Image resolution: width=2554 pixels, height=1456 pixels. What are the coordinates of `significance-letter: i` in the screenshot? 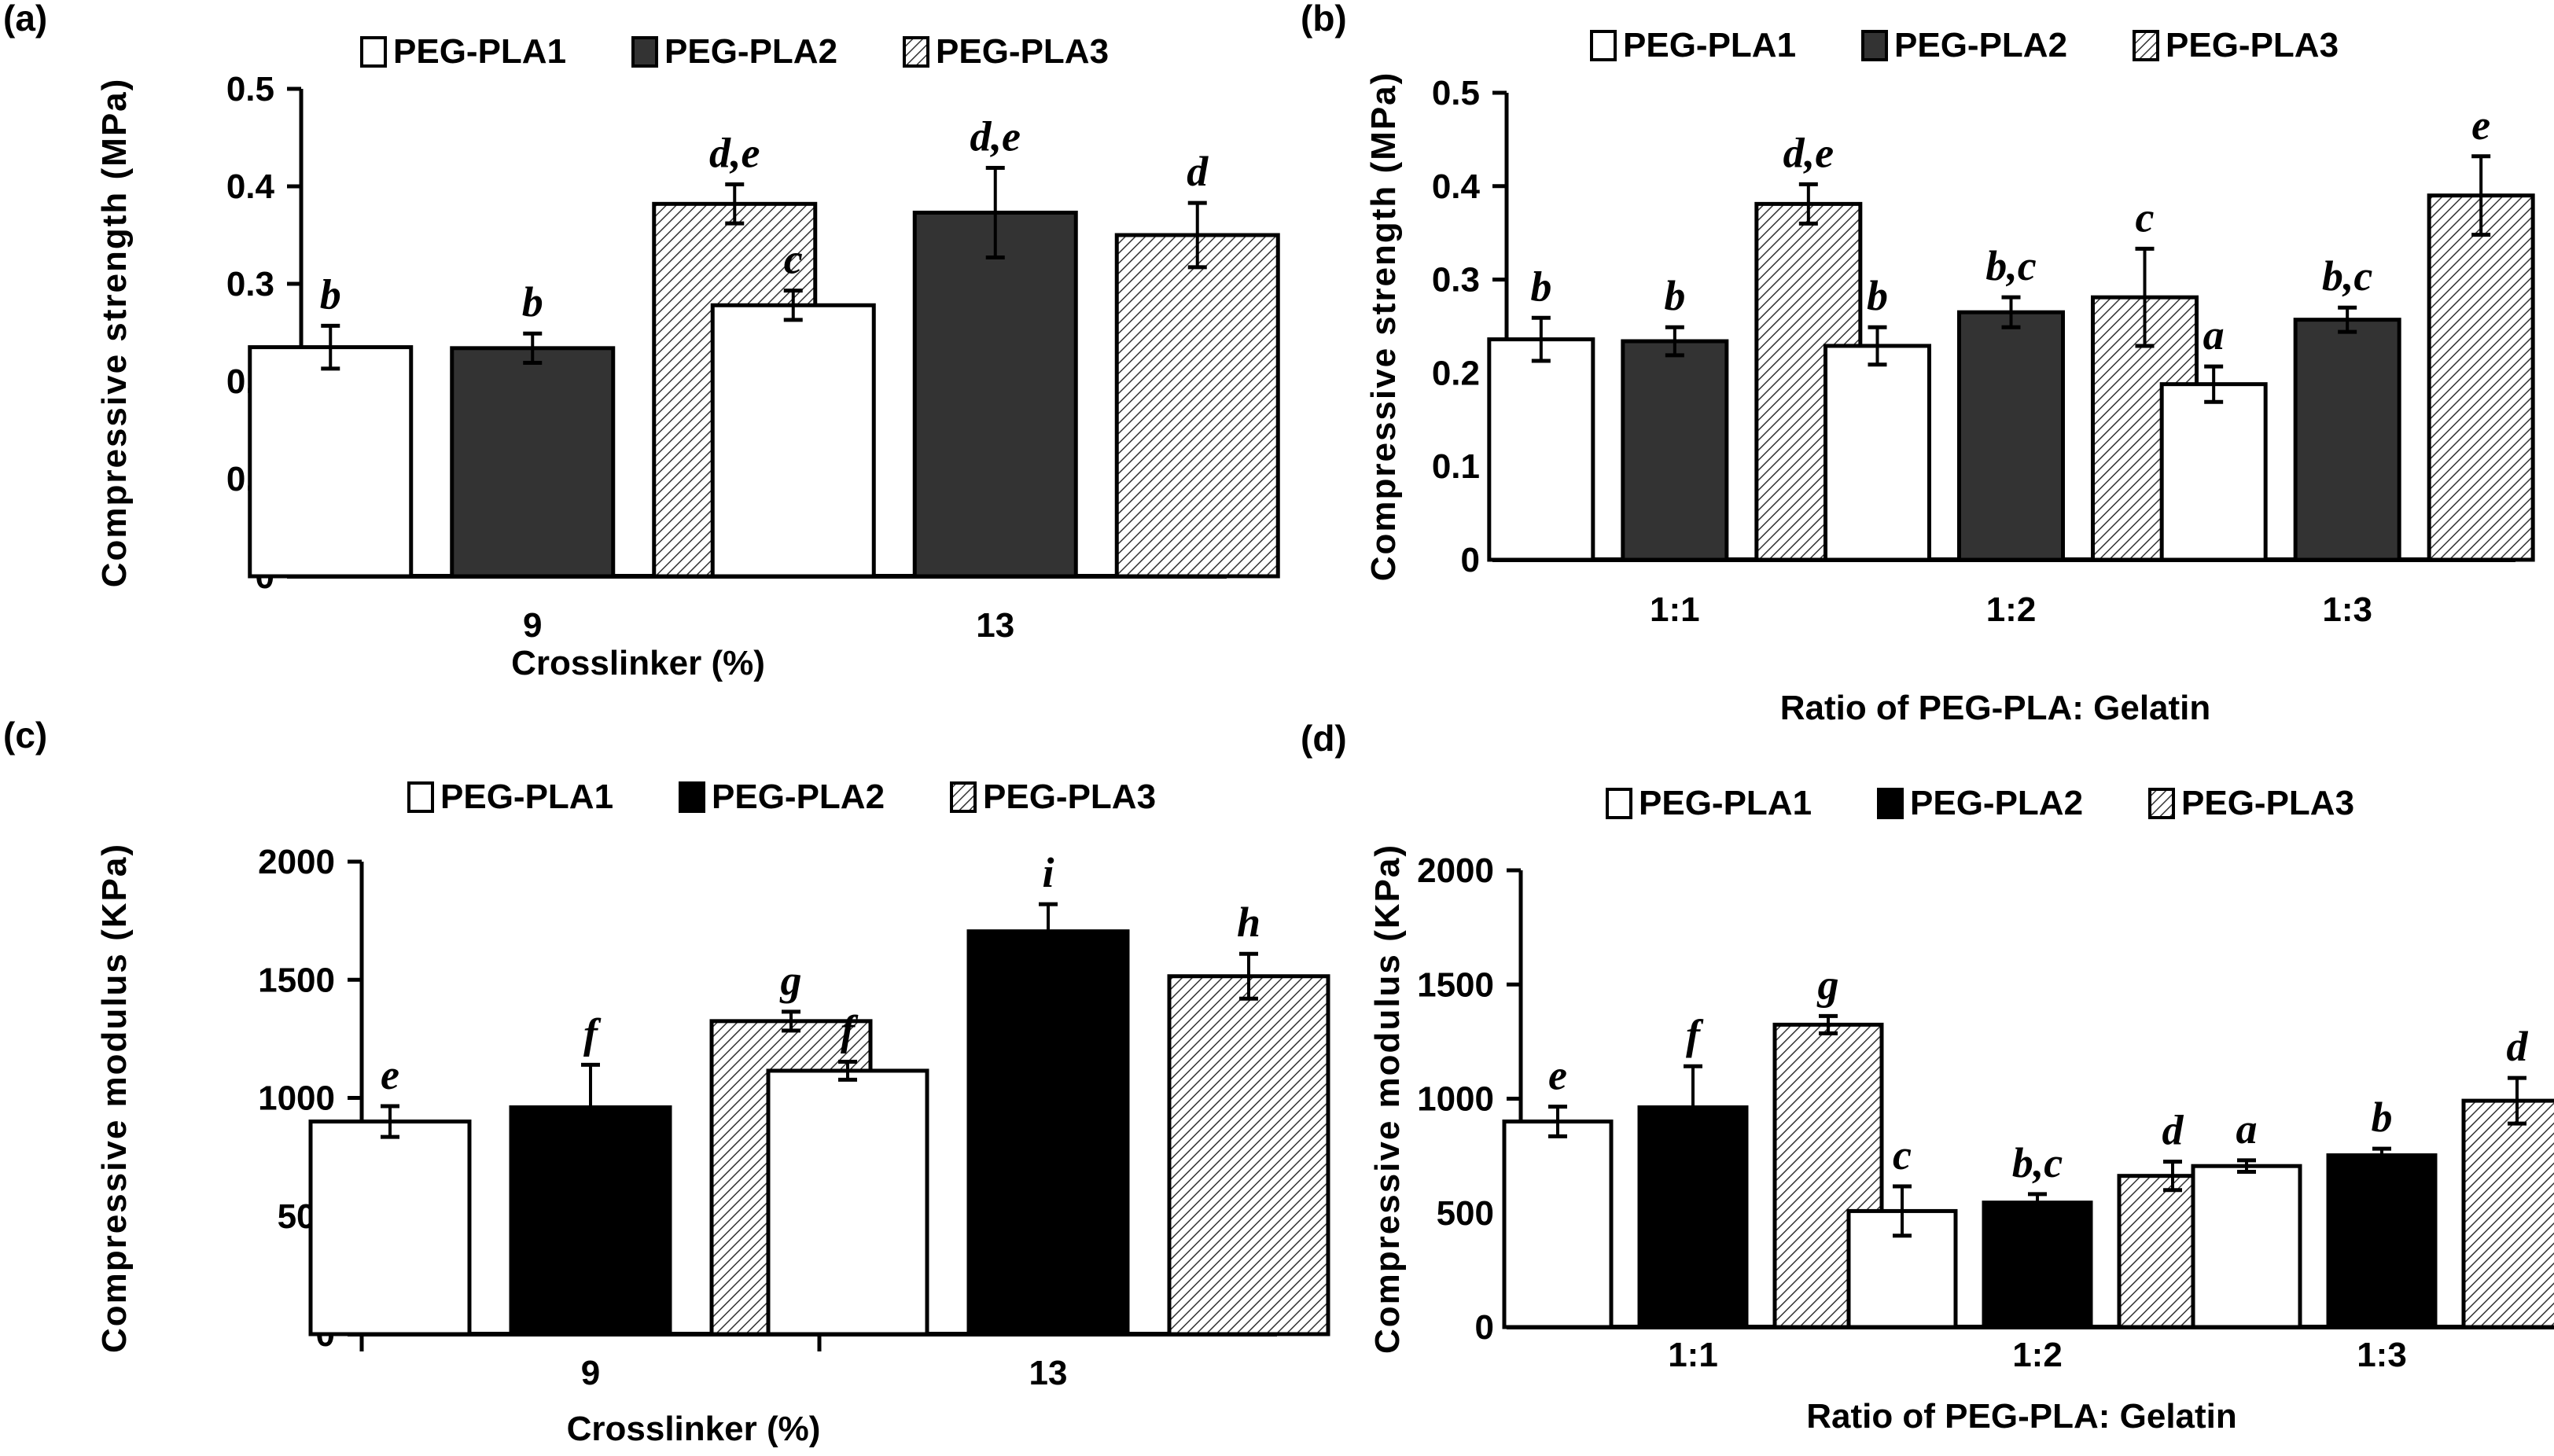 It's located at (1048, 872).